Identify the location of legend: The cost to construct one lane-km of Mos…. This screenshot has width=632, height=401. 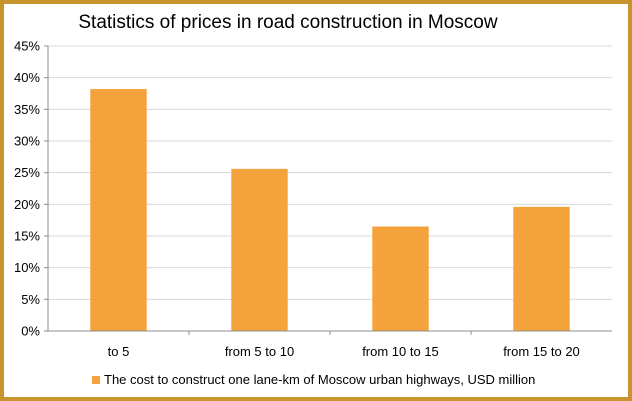
(313, 379).